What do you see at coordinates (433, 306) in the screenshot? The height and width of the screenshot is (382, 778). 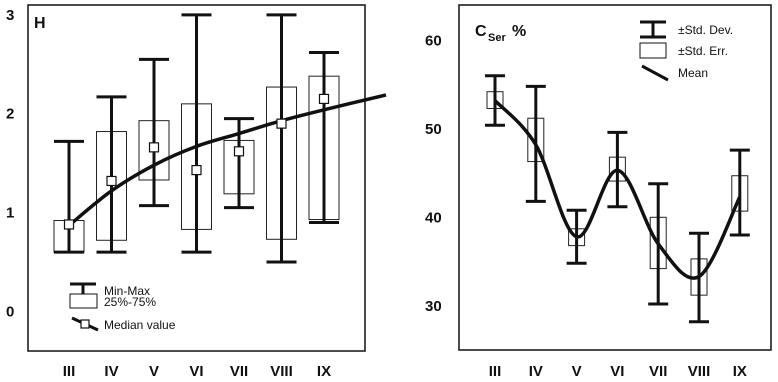 I see `right-y-tick-label: 30` at bounding box center [433, 306].